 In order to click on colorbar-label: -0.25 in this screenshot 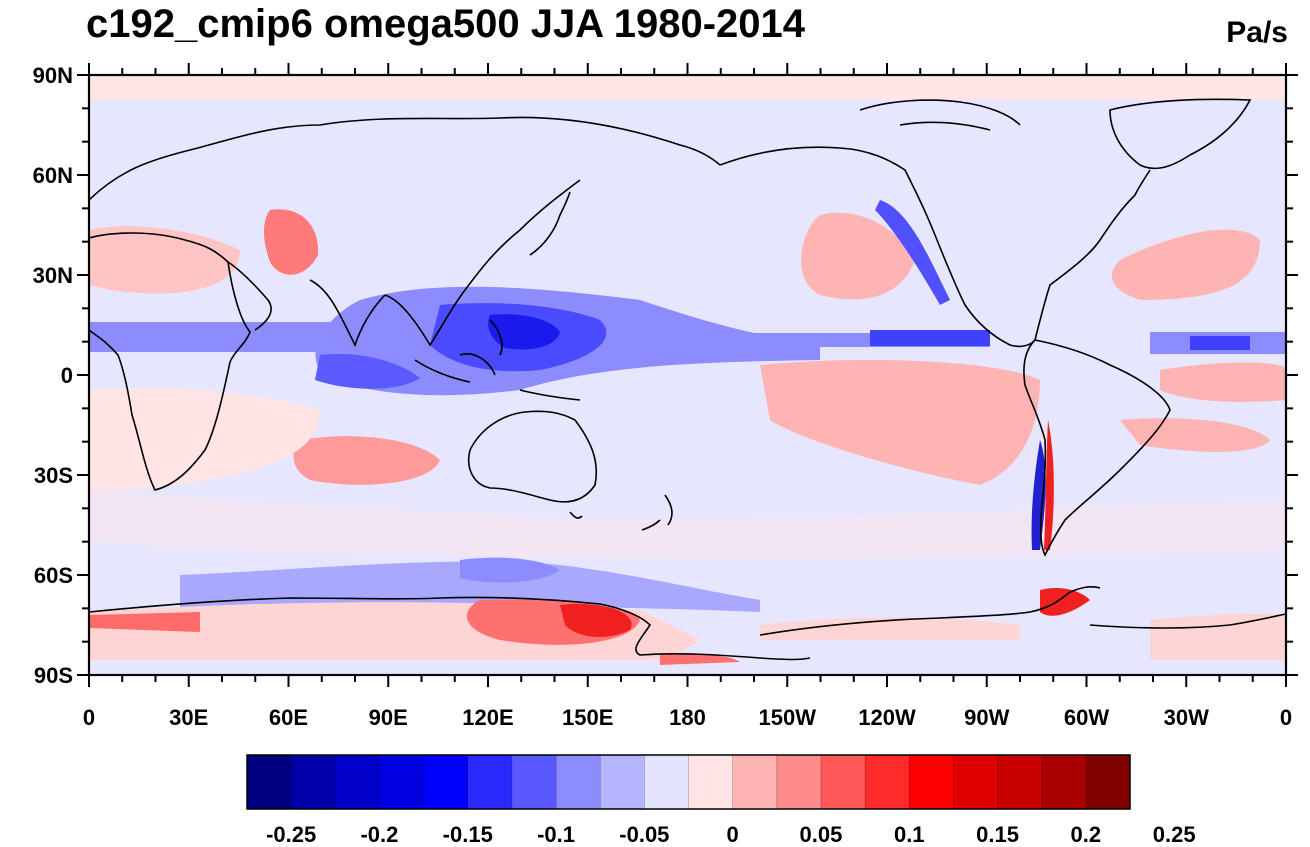, I will do `click(291, 834)`.